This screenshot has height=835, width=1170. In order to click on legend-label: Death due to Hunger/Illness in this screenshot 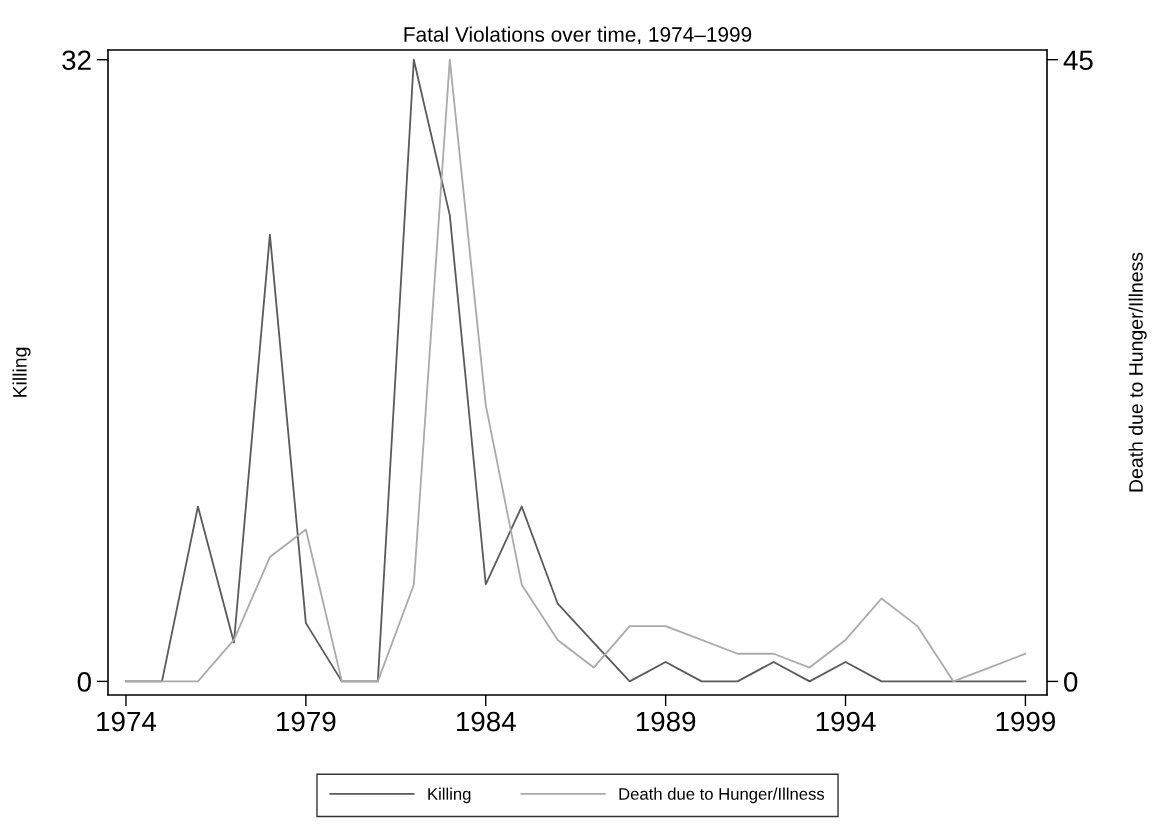, I will do `click(722, 795)`.